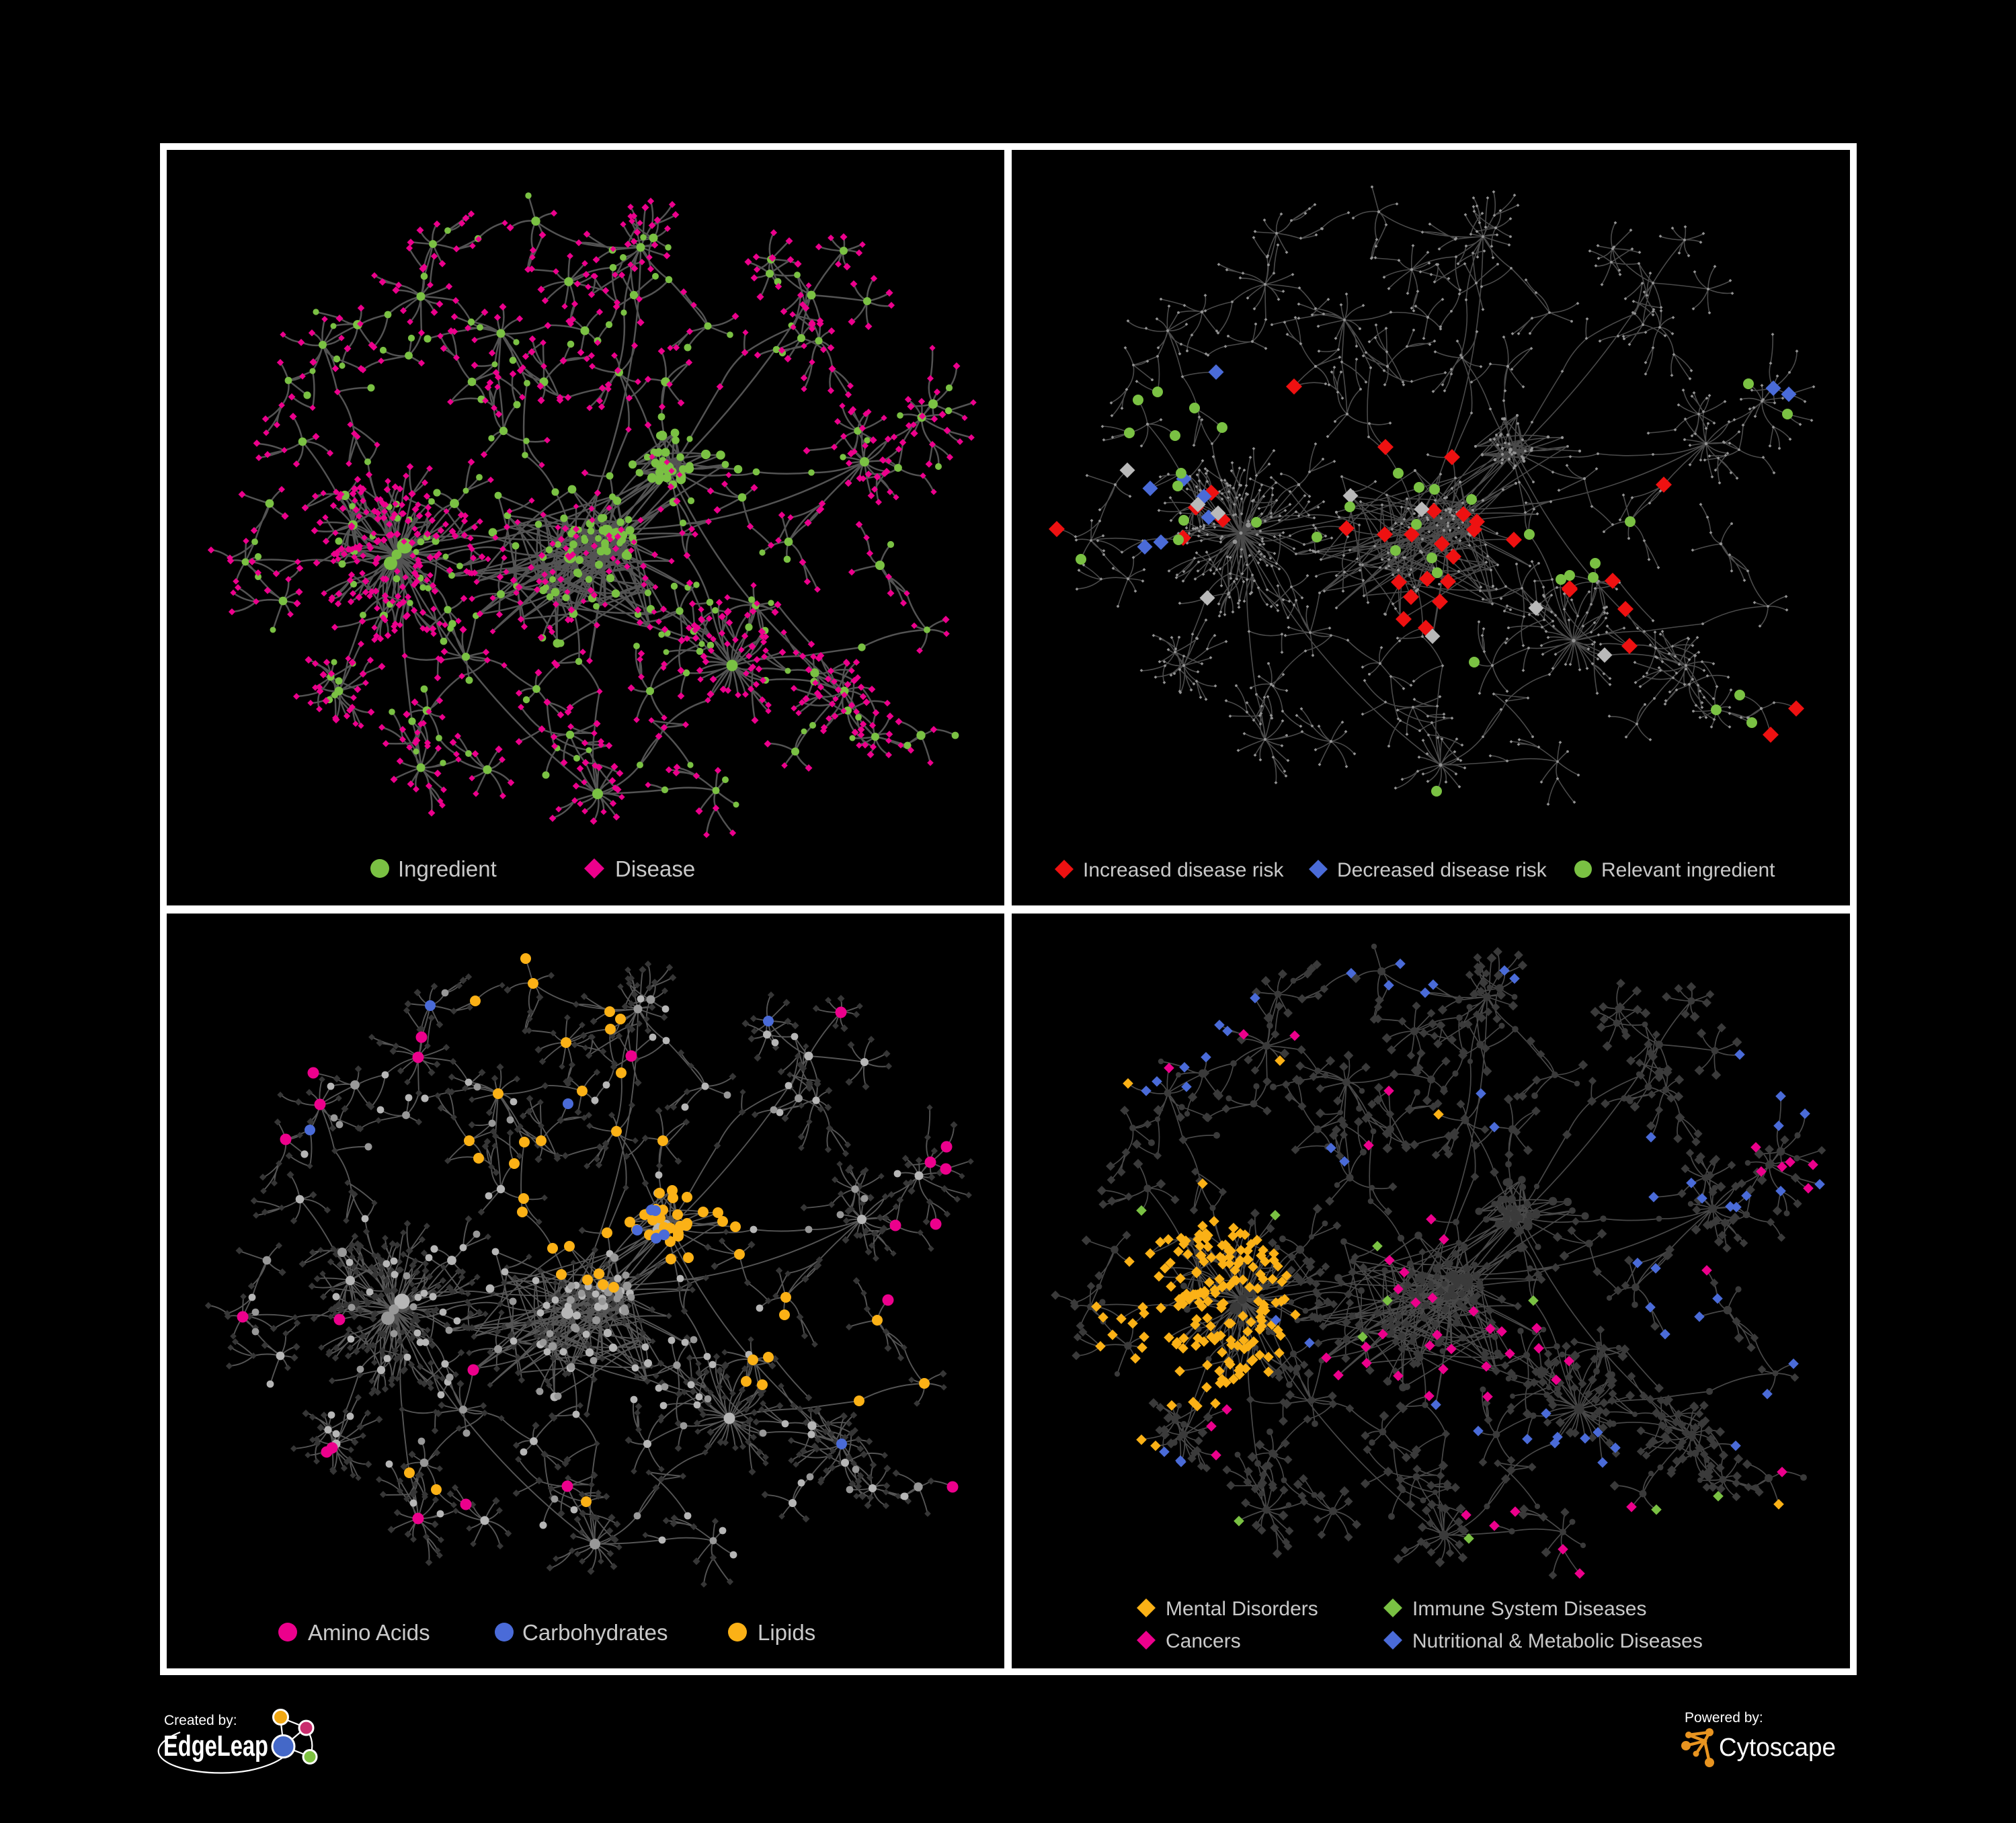  What do you see at coordinates (1724, 1718) in the screenshot?
I see `svg-text: Powered by:` at bounding box center [1724, 1718].